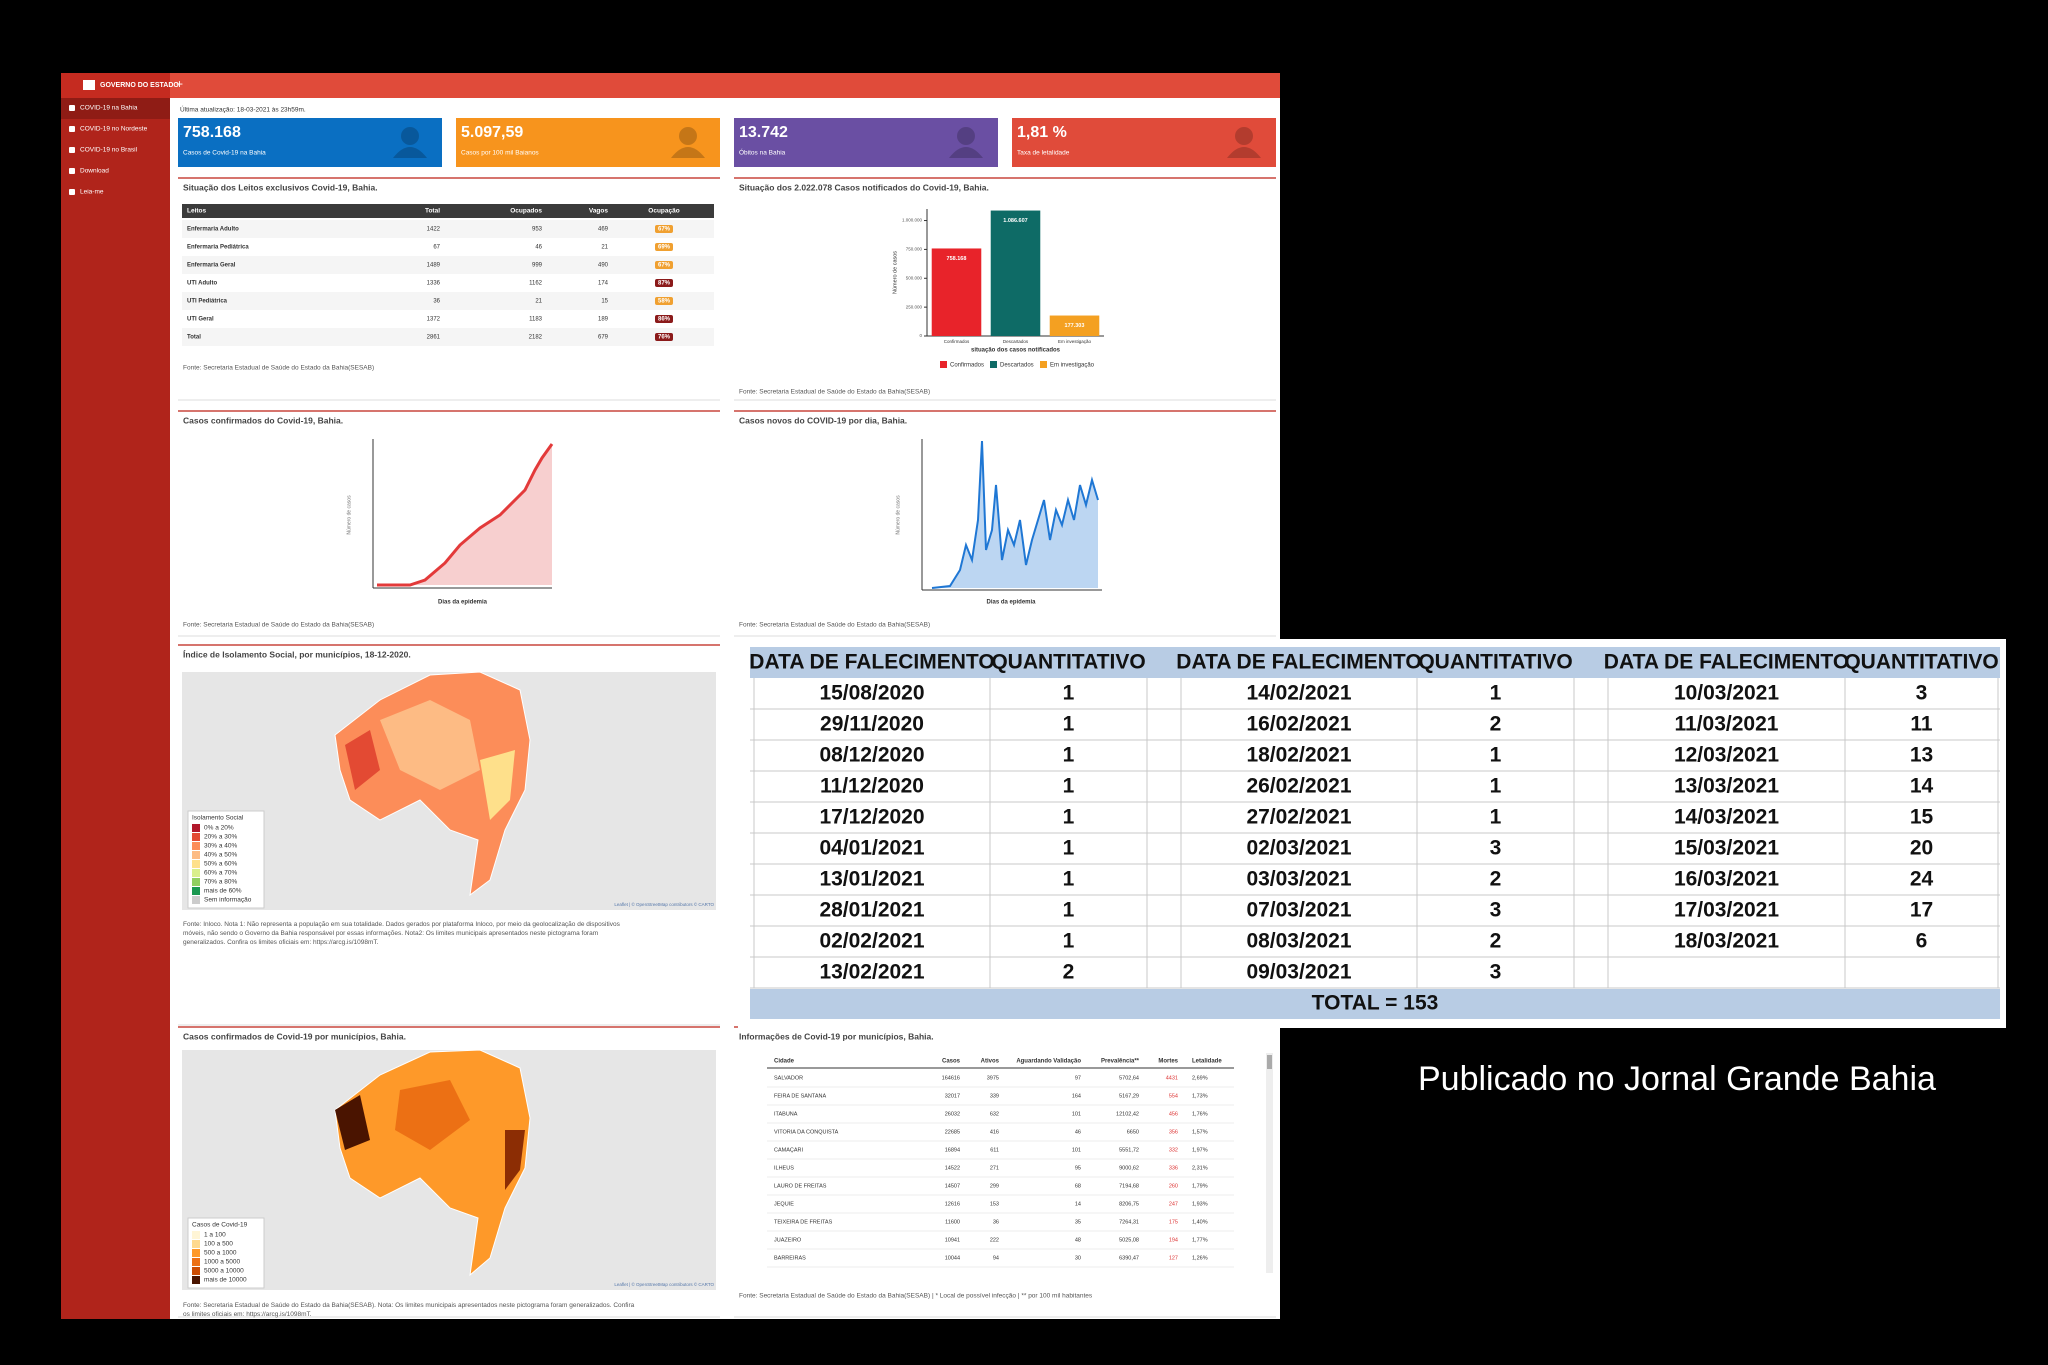 The image size is (2048, 1365). What do you see at coordinates (1078, 1186) in the screenshot?
I see `table-cell: 68` at bounding box center [1078, 1186].